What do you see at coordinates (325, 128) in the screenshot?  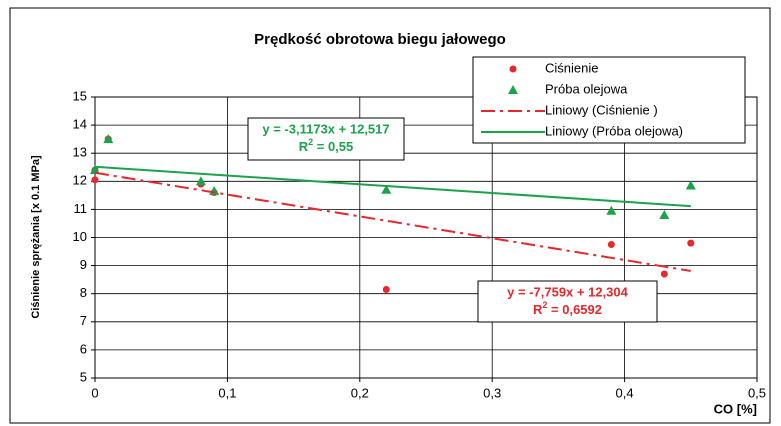 I see `annotation-equation: y = -3,1173x + 12,517` at bounding box center [325, 128].